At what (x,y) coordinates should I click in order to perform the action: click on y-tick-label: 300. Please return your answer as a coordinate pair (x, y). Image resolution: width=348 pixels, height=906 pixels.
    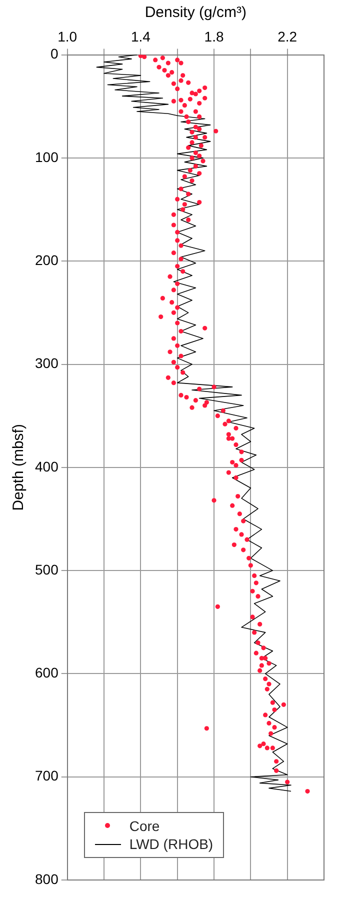
    Looking at the image, I should click on (47, 363).